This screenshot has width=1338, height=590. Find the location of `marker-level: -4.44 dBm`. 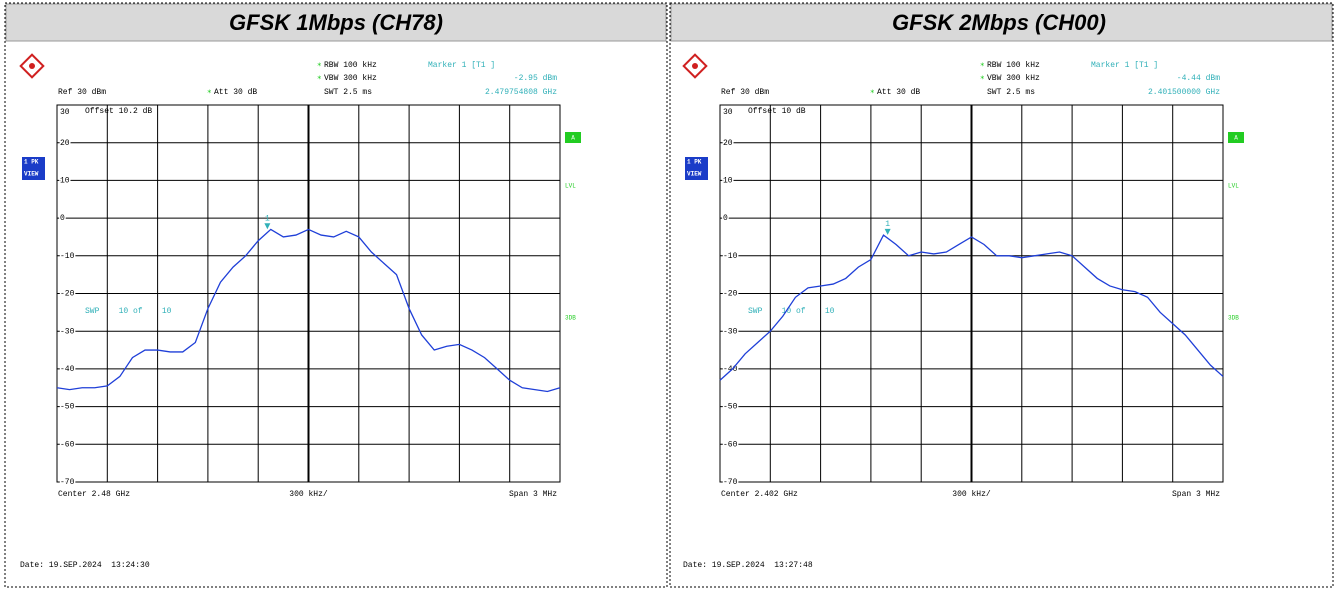

marker-level: -4.44 dBm is located at coordinates (1198, 78).